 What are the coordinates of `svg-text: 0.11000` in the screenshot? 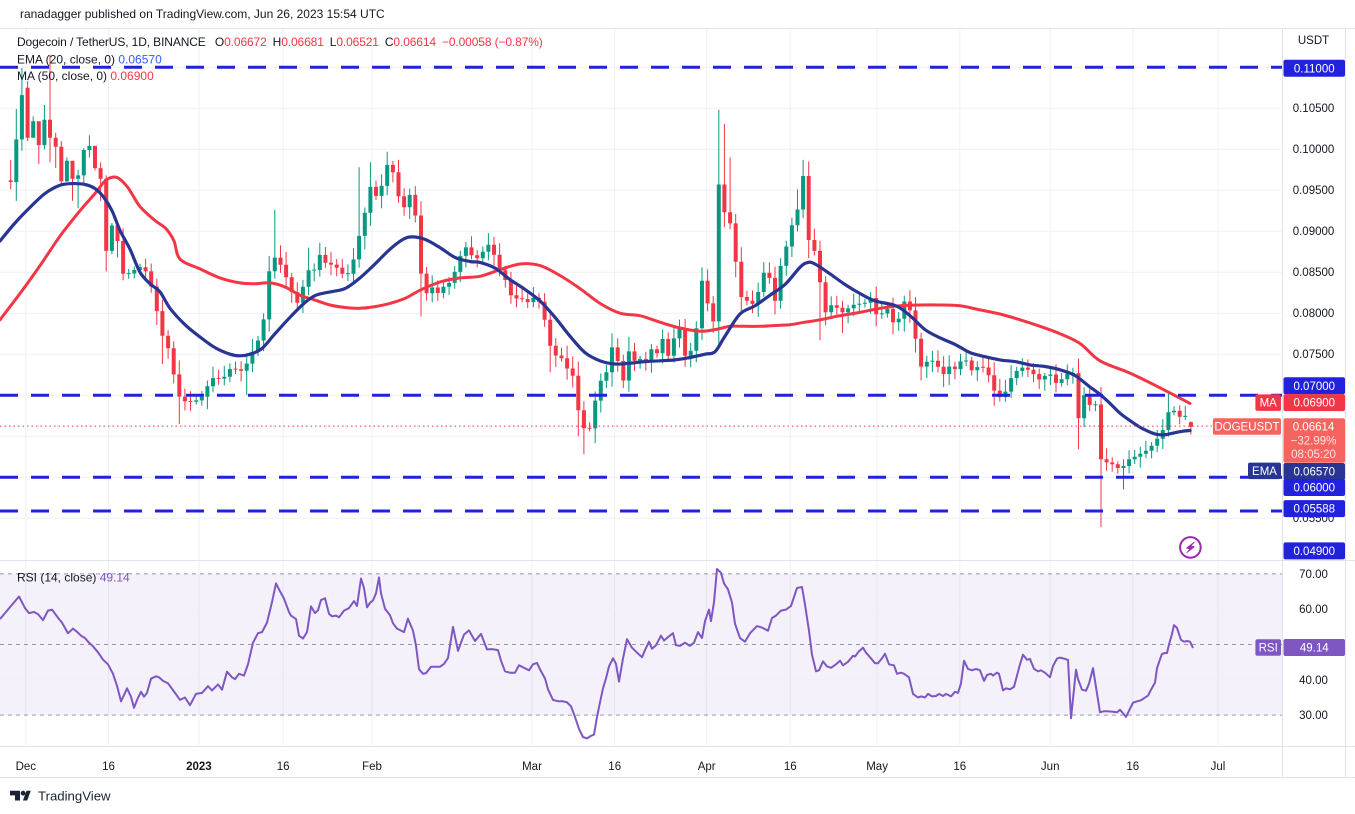 It's located at (1314, 69).